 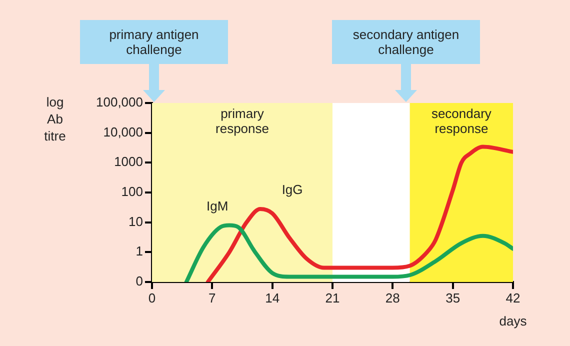 I want to click on y-tick-label: 1000, so click(x=128, y=162).